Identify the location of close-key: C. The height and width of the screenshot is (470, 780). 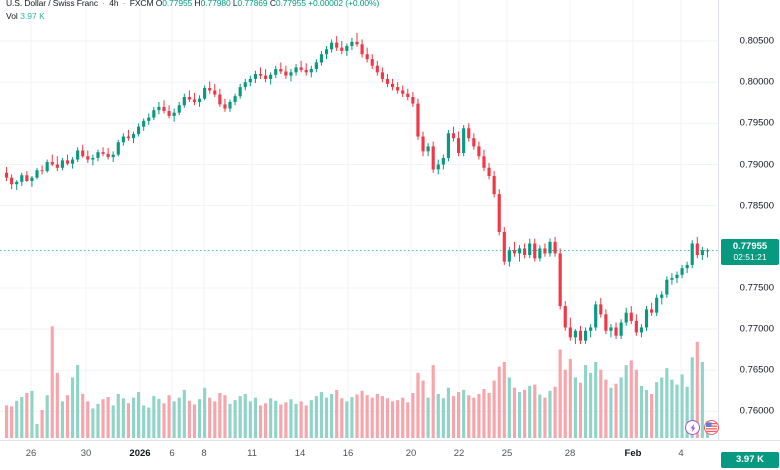
(272, 4).